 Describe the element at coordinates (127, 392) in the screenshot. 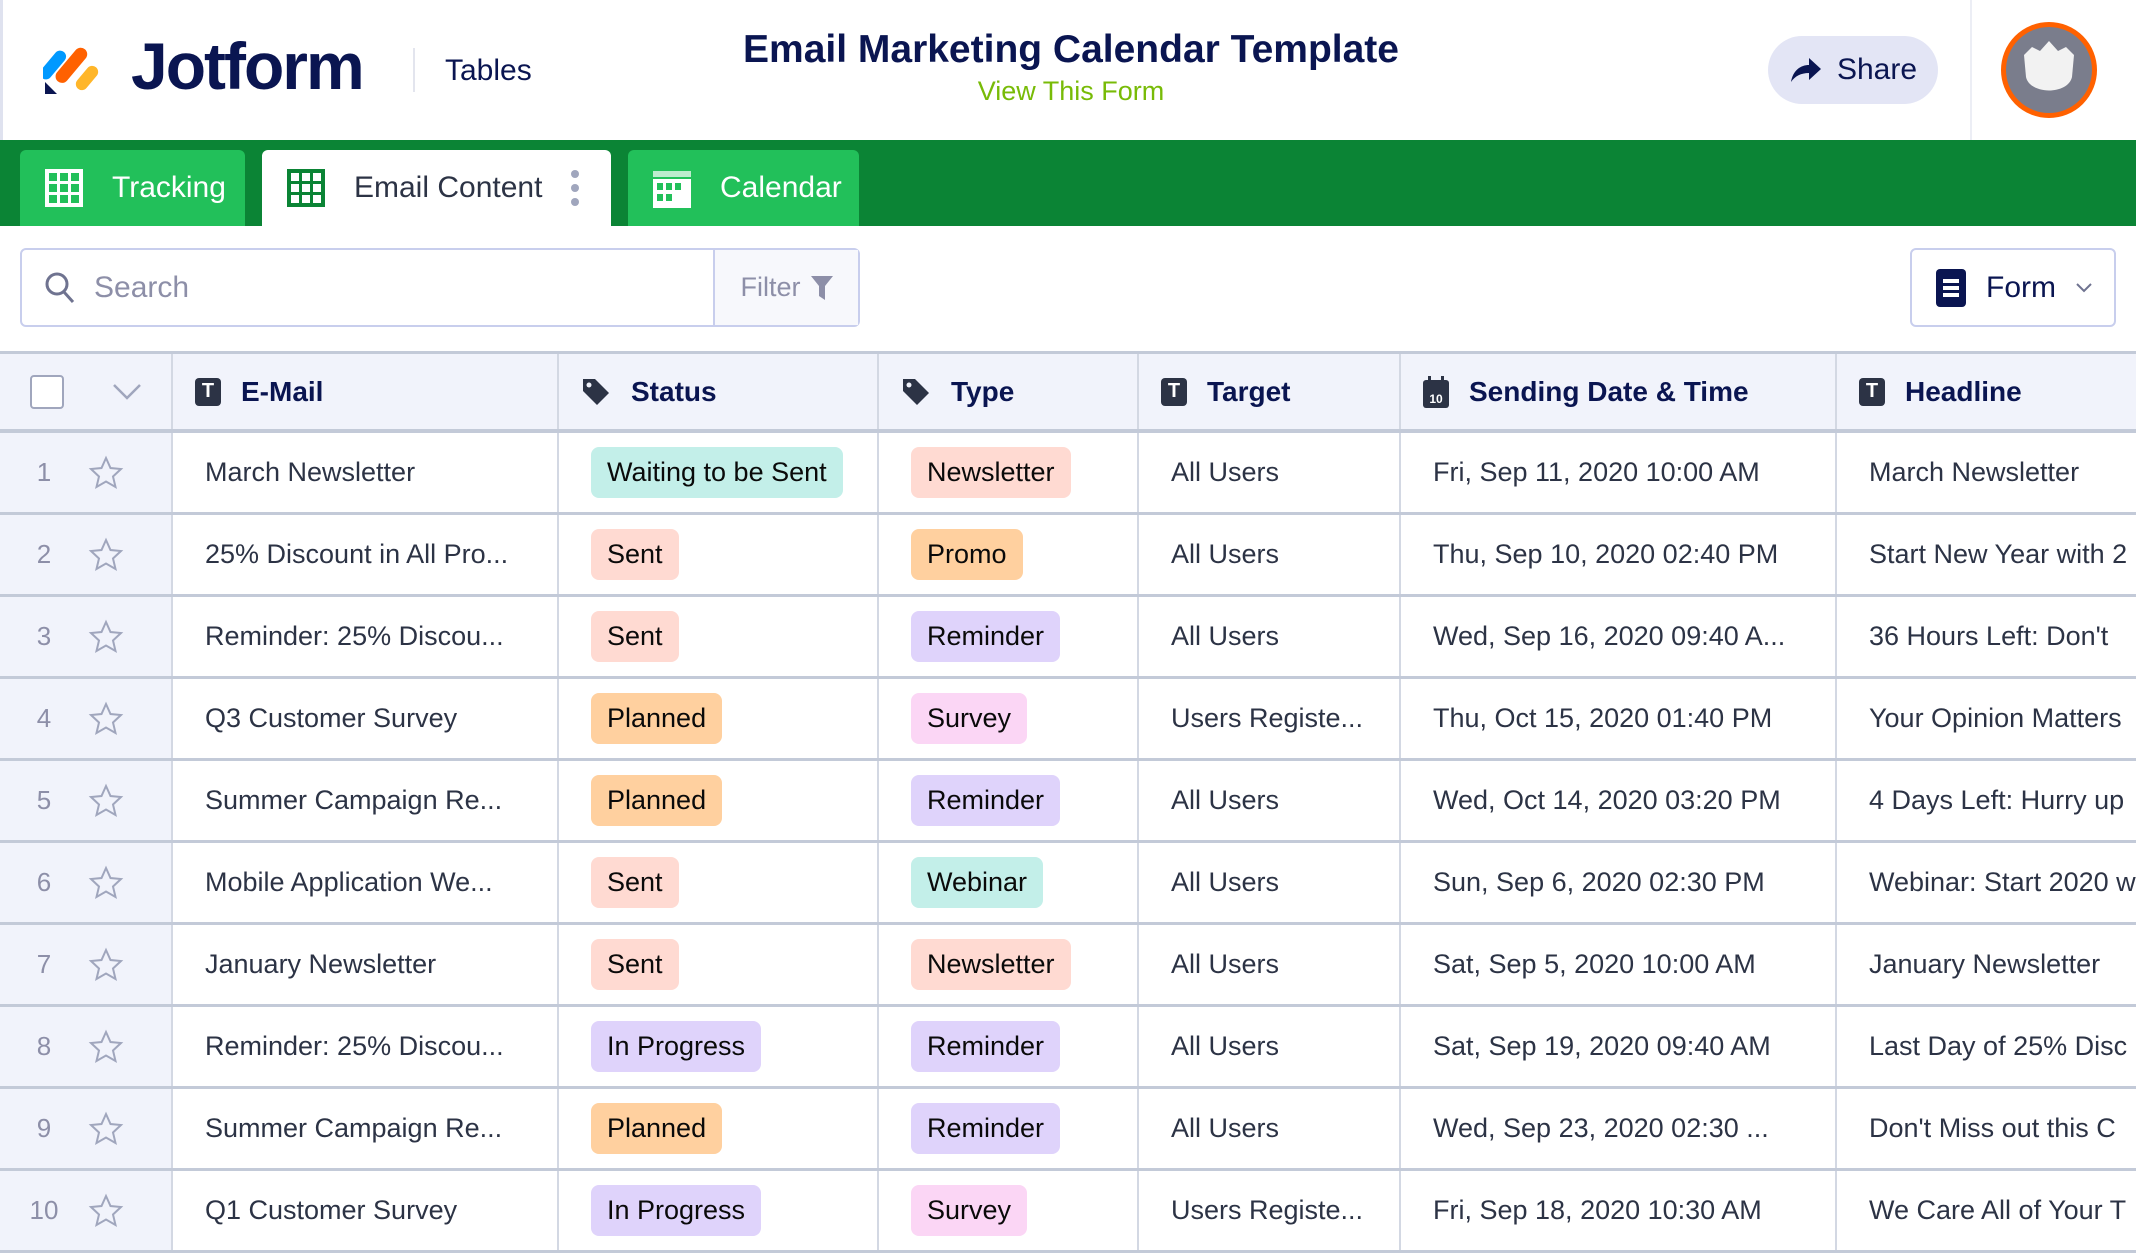

I see `chevron-down-icon` at that location.